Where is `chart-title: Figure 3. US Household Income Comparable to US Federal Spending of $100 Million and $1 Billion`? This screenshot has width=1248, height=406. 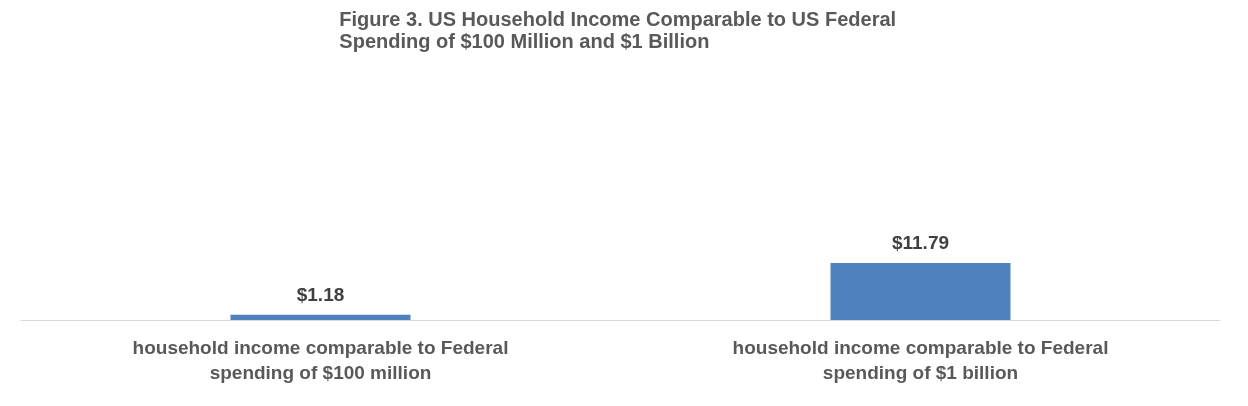 chart-title: Figure 3. US Household Income Comparable to US Federal Spending of $100 Million and $1 Billion is located at coordinates (618, 29).